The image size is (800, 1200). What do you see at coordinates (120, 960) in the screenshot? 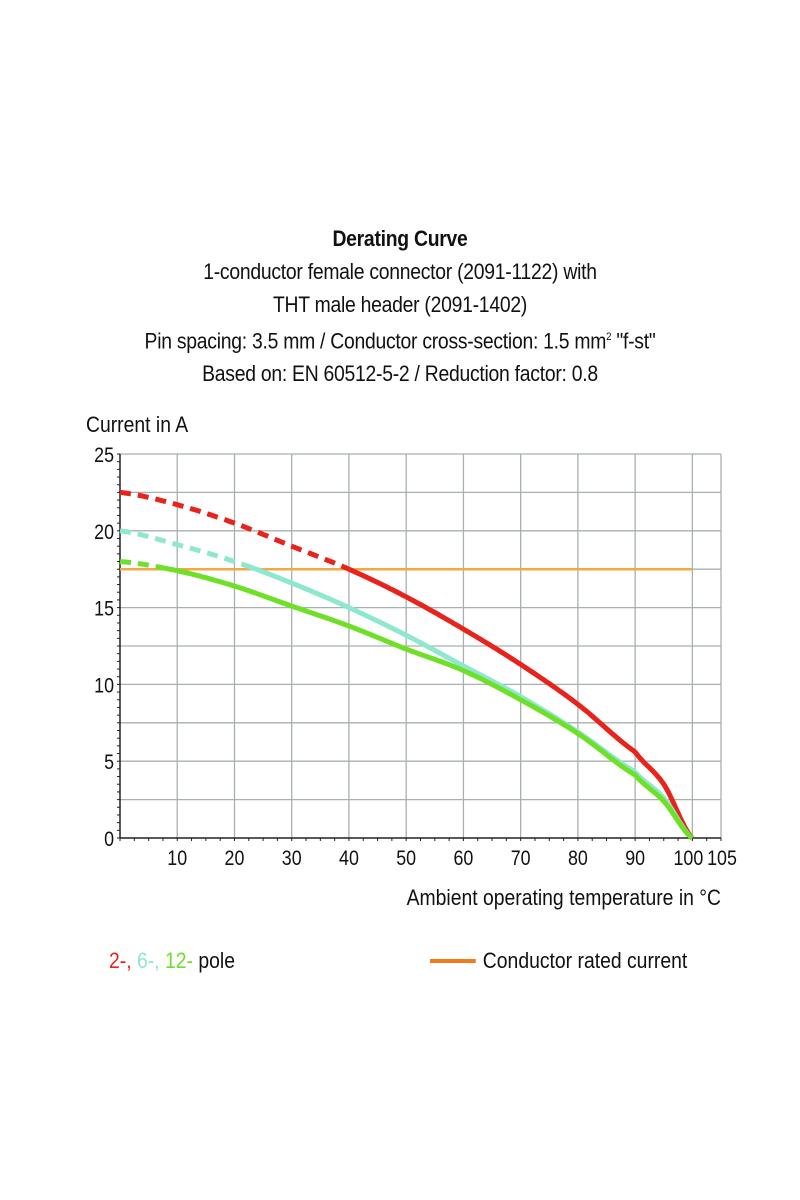
I see `legend-2-pole: 2-,` at bounding box center [120, 960].